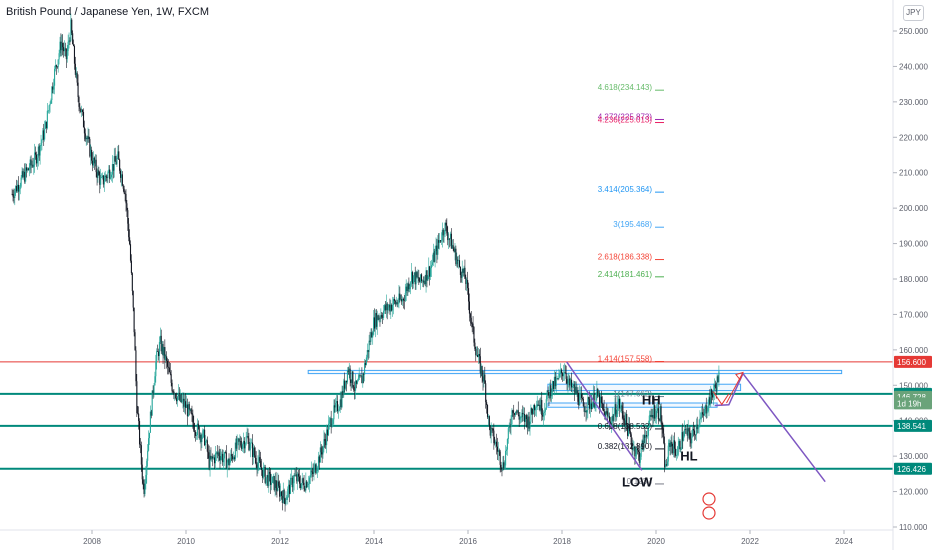 The image size is (932, 550). I want to click on y-tick-label: 190.000, so click(913, 244).